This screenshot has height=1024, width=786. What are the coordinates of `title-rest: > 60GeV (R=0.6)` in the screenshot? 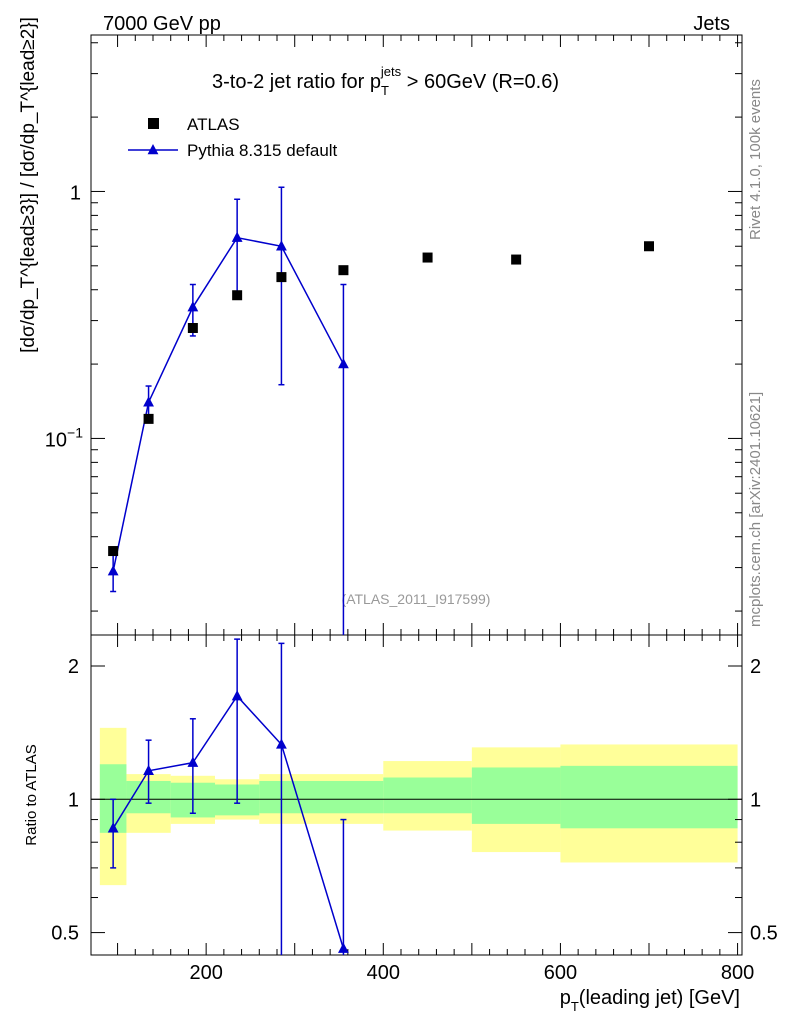 It's located at (480, 82).